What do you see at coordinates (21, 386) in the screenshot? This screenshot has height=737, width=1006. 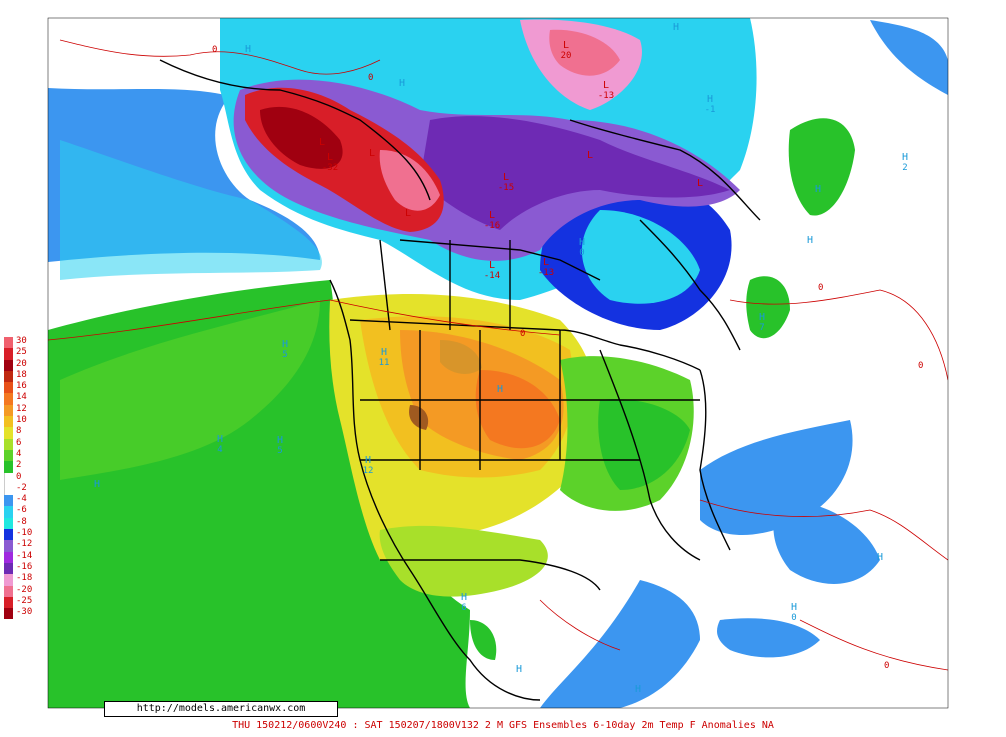 I see `legend-label: 16` at bounding box center [21, 386].